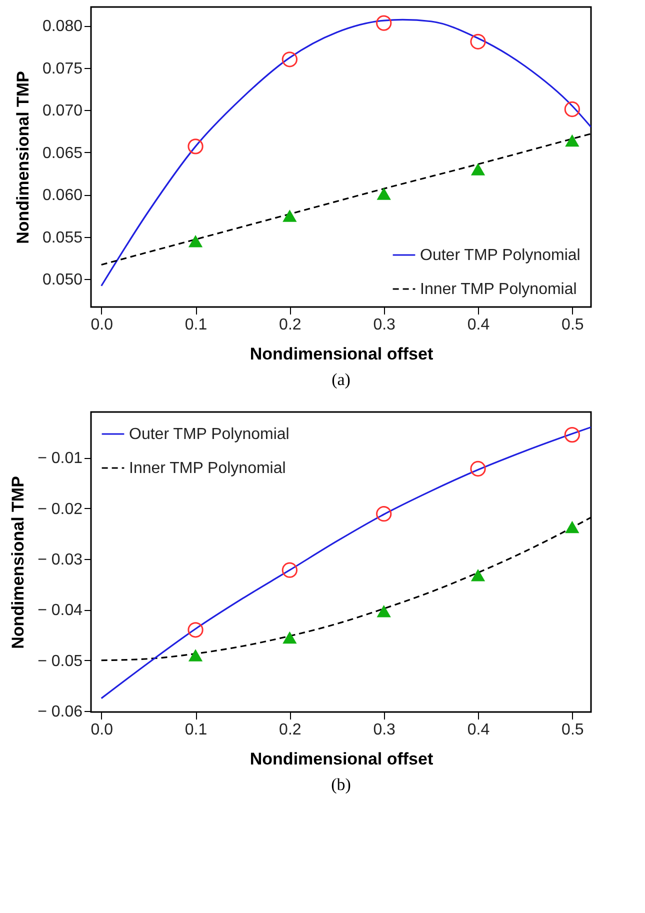  Describe the element at coordinates (60, 611) in the screenshot. I see `y-tick-label: − 0.04` at that location.